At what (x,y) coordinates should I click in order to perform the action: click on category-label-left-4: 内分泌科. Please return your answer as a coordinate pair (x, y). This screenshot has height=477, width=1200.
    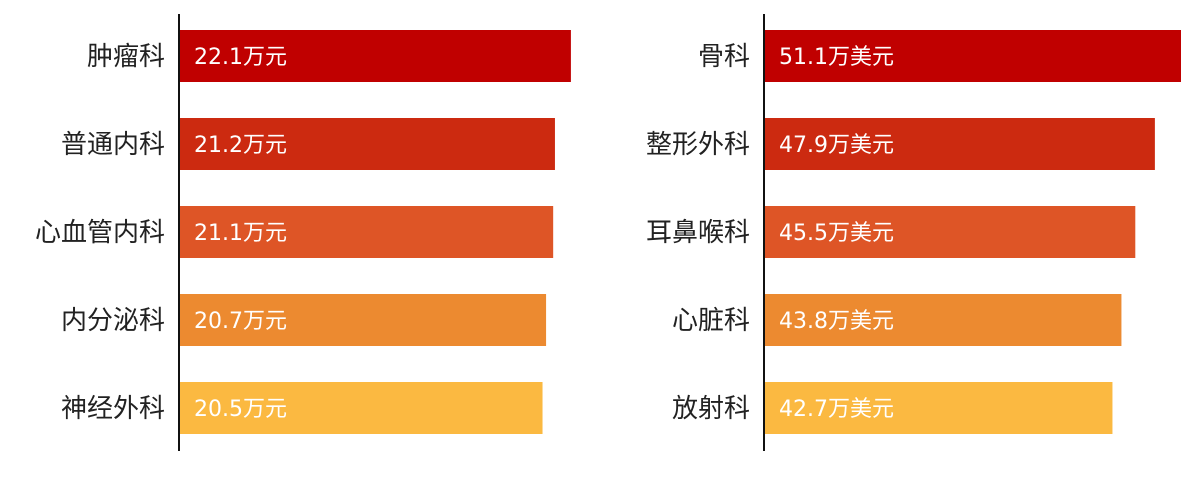
    Looking at the image, I should click on (113, 321).